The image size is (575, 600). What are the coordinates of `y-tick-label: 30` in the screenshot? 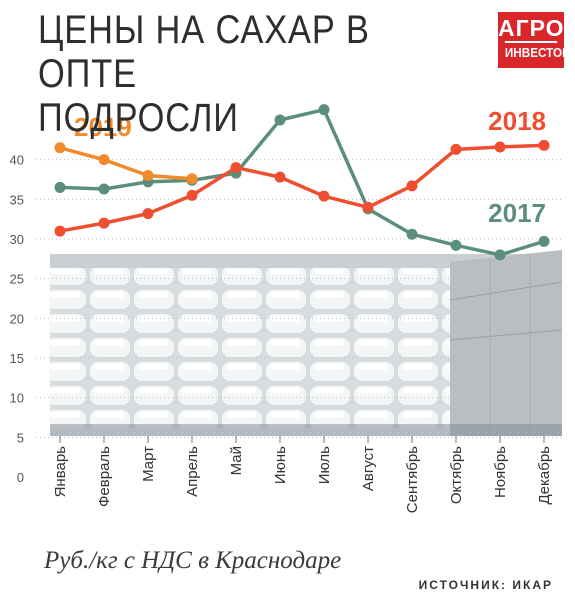 It's located at (17, 239).